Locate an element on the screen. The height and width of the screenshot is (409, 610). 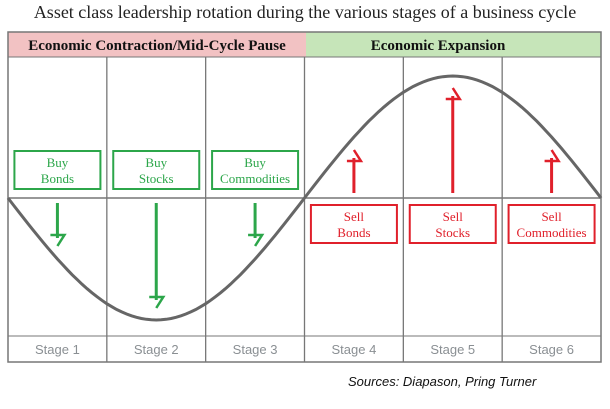
contraction-header-label: Economic Contraction/Mid-Cycle Pause is located at coordinates (157, 46).